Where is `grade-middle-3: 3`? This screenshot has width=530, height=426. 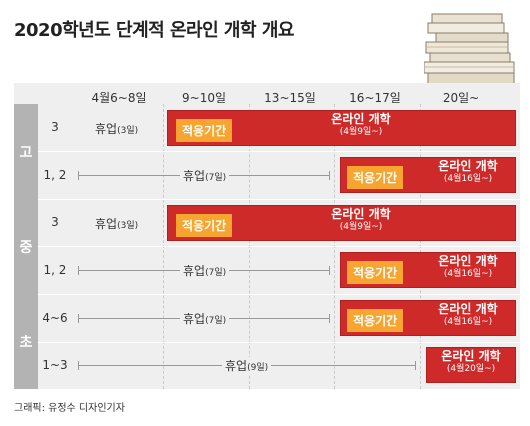
grade-middle-3: 3 is located at coordinates (55, 222).